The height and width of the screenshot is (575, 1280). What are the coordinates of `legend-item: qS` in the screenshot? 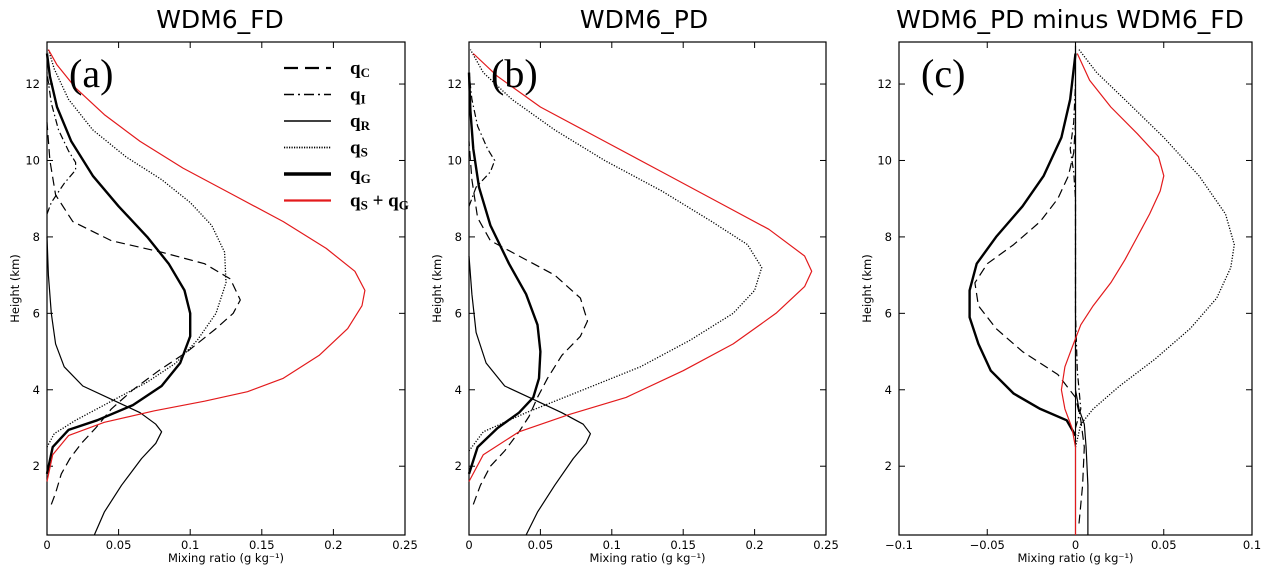 It's located at (326, 149).